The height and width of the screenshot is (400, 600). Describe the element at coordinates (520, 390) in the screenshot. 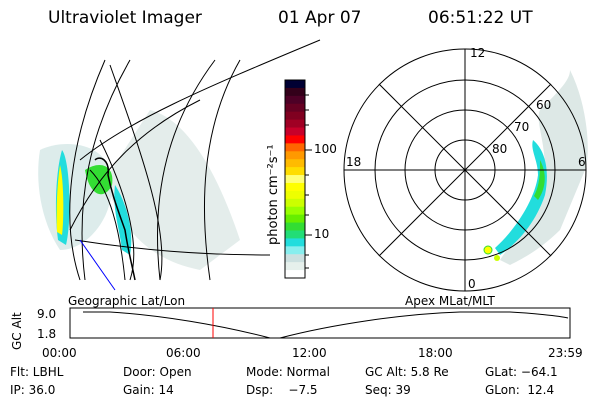

I see `glon-info: GLon: 12.4` at that location.